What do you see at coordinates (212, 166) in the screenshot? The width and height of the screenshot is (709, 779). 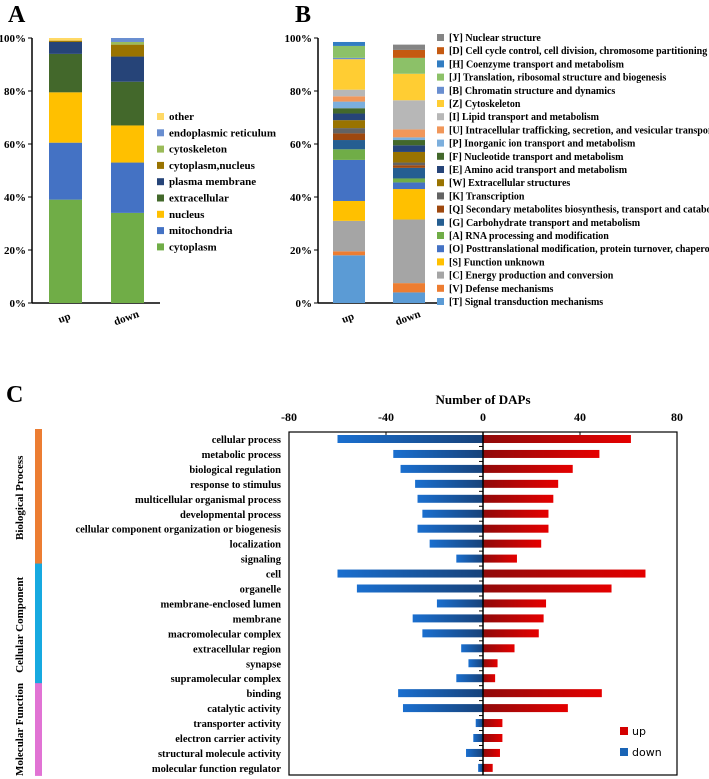 I see `legend-label: cytoplasm,nucleus` at bounding box center [212, 166].